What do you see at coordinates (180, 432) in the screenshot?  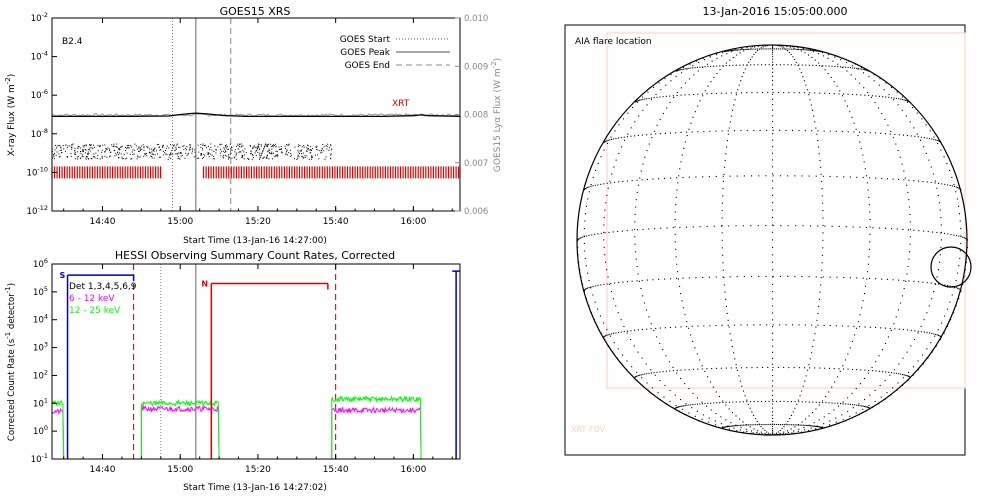 I see `hessi-6-12kev-line` at bounding box center [180, 432].